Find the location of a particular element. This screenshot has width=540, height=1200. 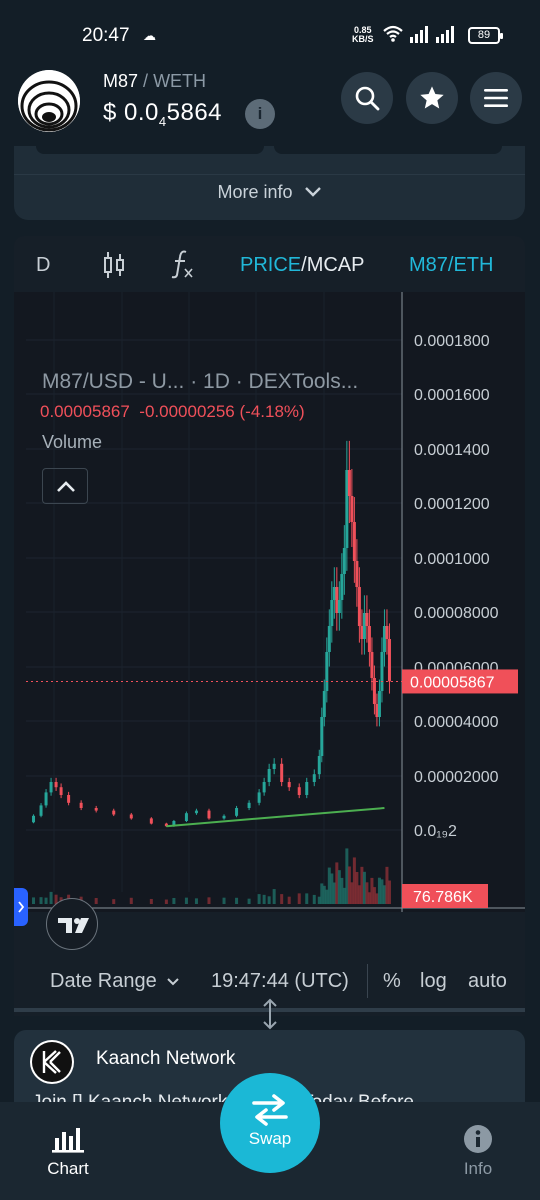

favorite-button is located at coordinates (432, 98).